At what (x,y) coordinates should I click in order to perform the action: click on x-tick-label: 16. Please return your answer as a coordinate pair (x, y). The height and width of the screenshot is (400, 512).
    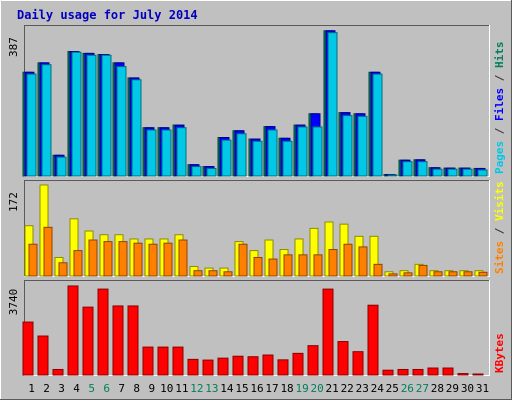
    Looking at the image, I should click on (256, 388).